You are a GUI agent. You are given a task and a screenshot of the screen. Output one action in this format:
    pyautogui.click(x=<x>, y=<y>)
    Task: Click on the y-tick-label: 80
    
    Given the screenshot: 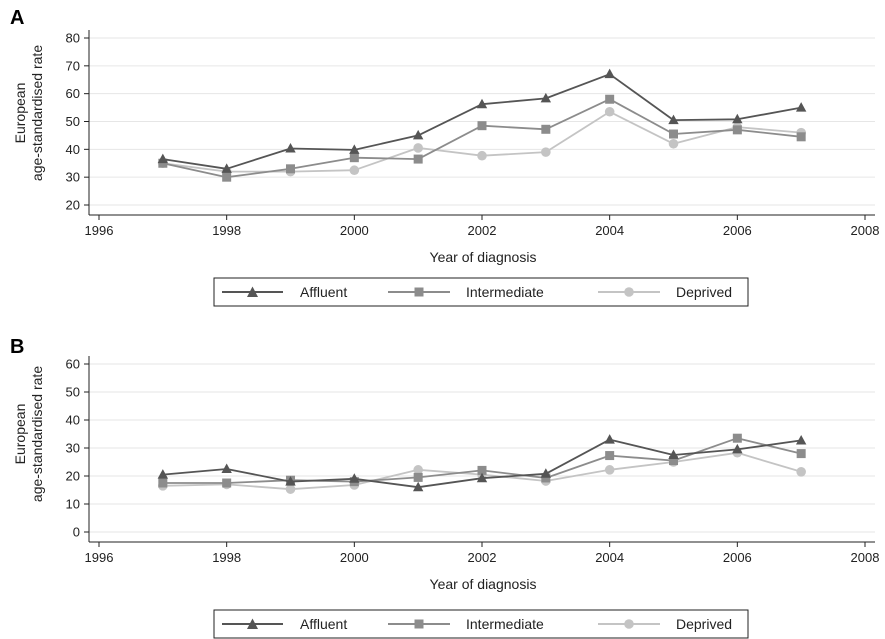 What is the action you would take?
    pyautogui.click(x=73, y=38)
    